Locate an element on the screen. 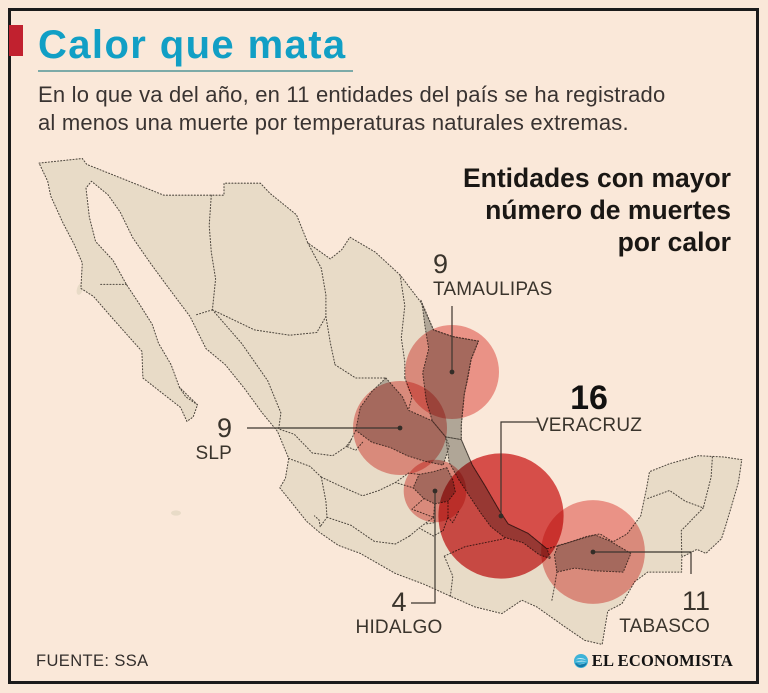 The height and width of the screenshot is (693, 768). label-hidalgo: 4 HIDALGO is located at coordinates (399, 614).